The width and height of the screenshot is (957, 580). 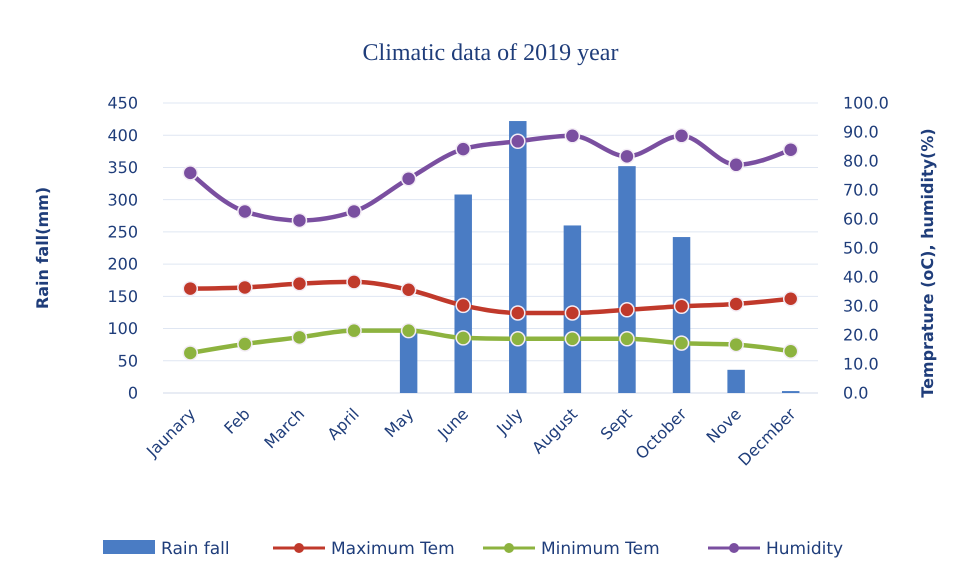 What do you see at coordinates (42, 248) in the screenshot?
I see `y-axis-title: Rain fall(mm)` at bounding box center [42, 248].